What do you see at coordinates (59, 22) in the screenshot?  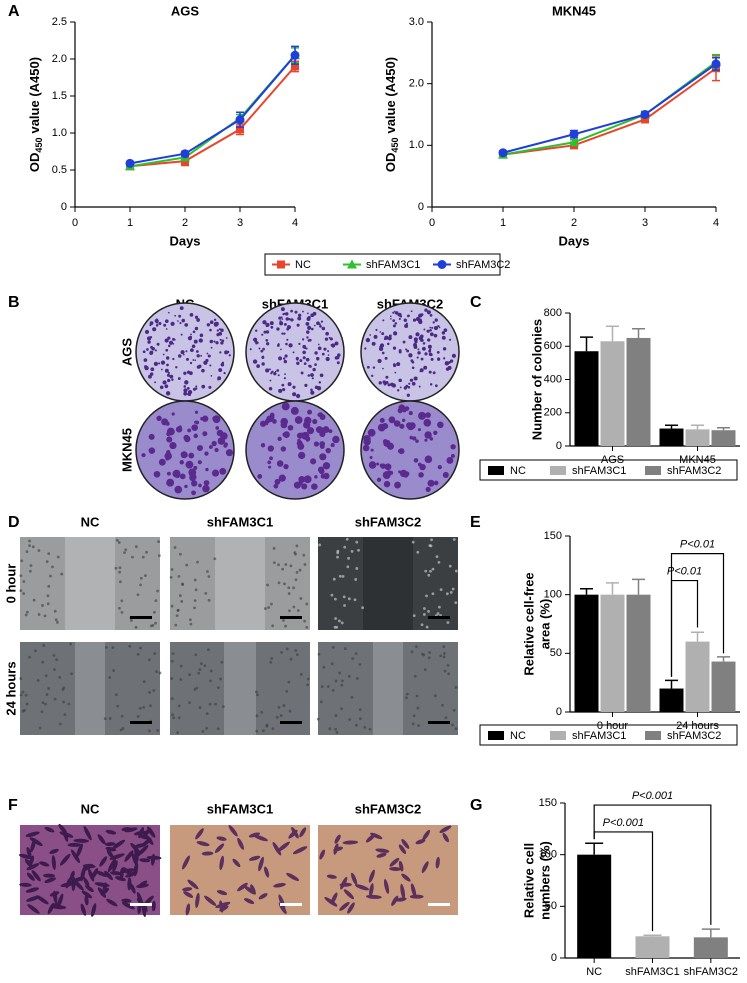 I see `y-tick-label: 2.5` at bounding box center [59, 22].